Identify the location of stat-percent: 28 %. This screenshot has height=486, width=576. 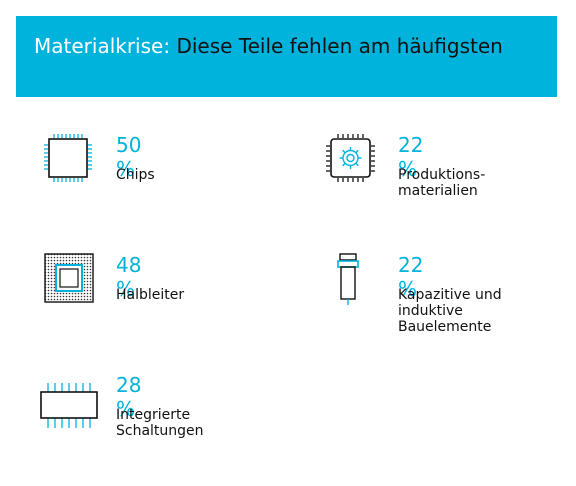
(129, 397).